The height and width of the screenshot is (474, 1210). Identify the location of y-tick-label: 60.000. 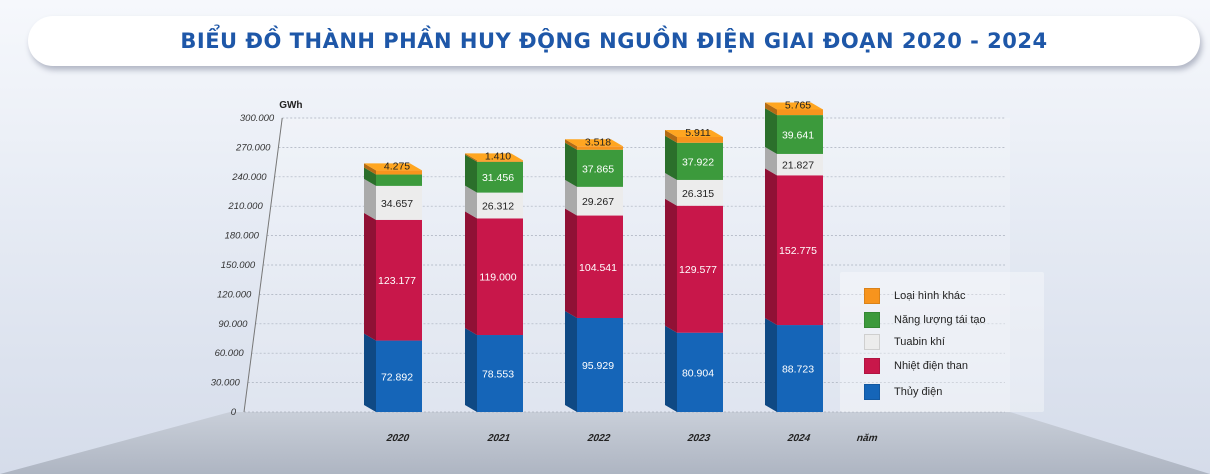
(230, 353).